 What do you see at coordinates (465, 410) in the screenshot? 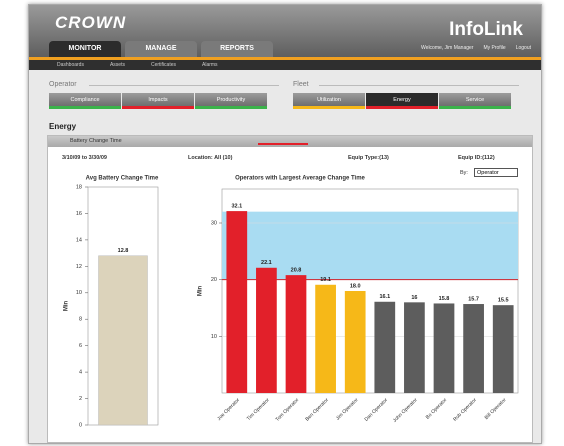
I see `x-tick-label: Rob Operator` at bounding box center [465, 410].